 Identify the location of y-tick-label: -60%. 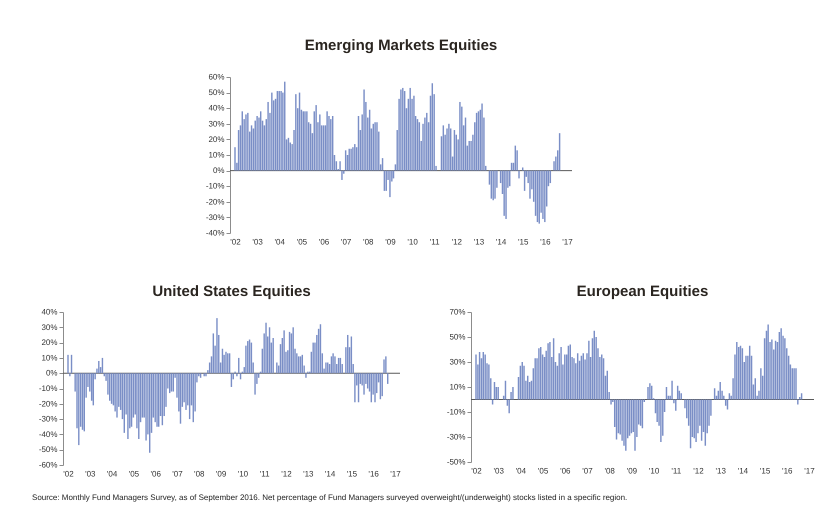
(48, 465).